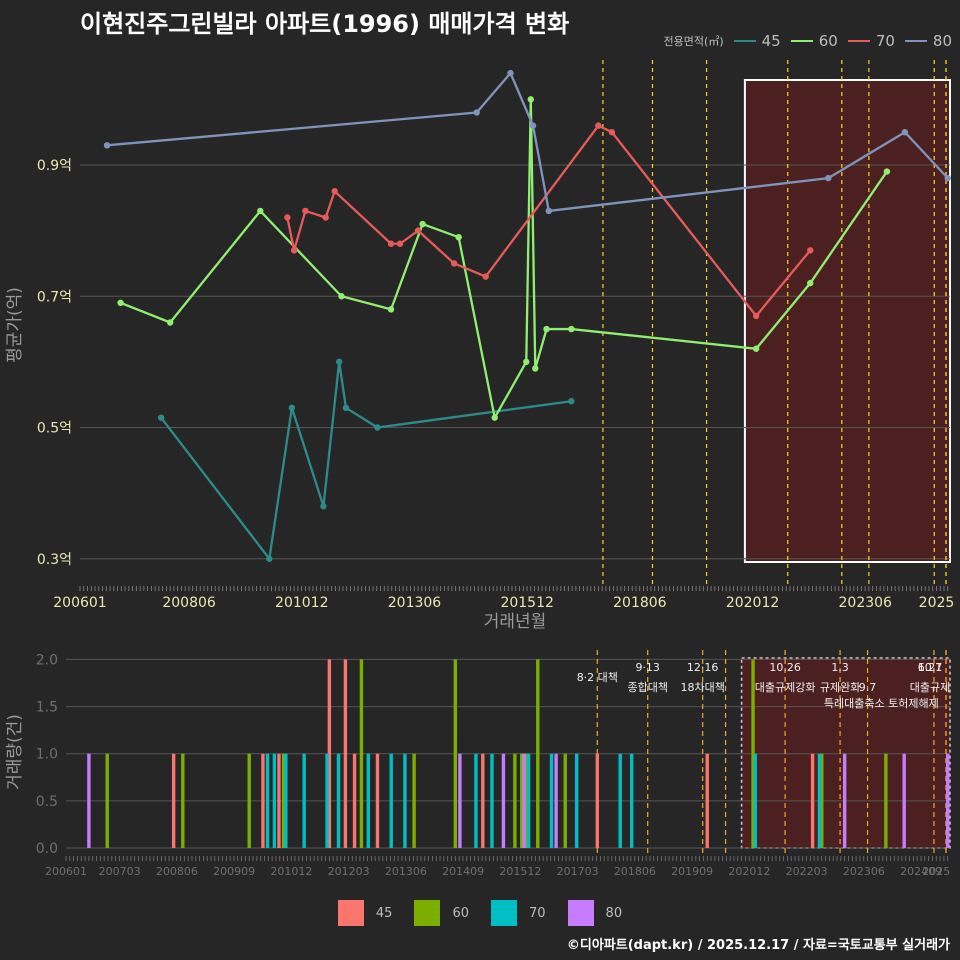  I want to click on legend-bottom-item-60: 60, so click(441, 913).